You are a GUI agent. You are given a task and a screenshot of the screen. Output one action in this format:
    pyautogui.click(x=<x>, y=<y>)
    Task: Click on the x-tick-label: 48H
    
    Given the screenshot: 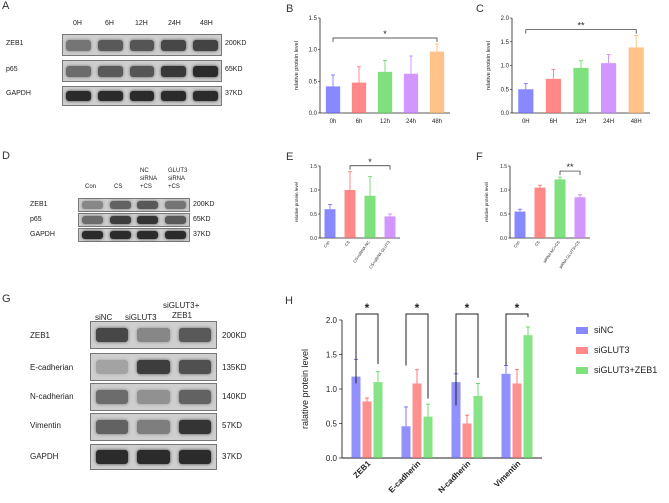 What is the action you would take?
    pyautogui.click(x=636, y=122)
    